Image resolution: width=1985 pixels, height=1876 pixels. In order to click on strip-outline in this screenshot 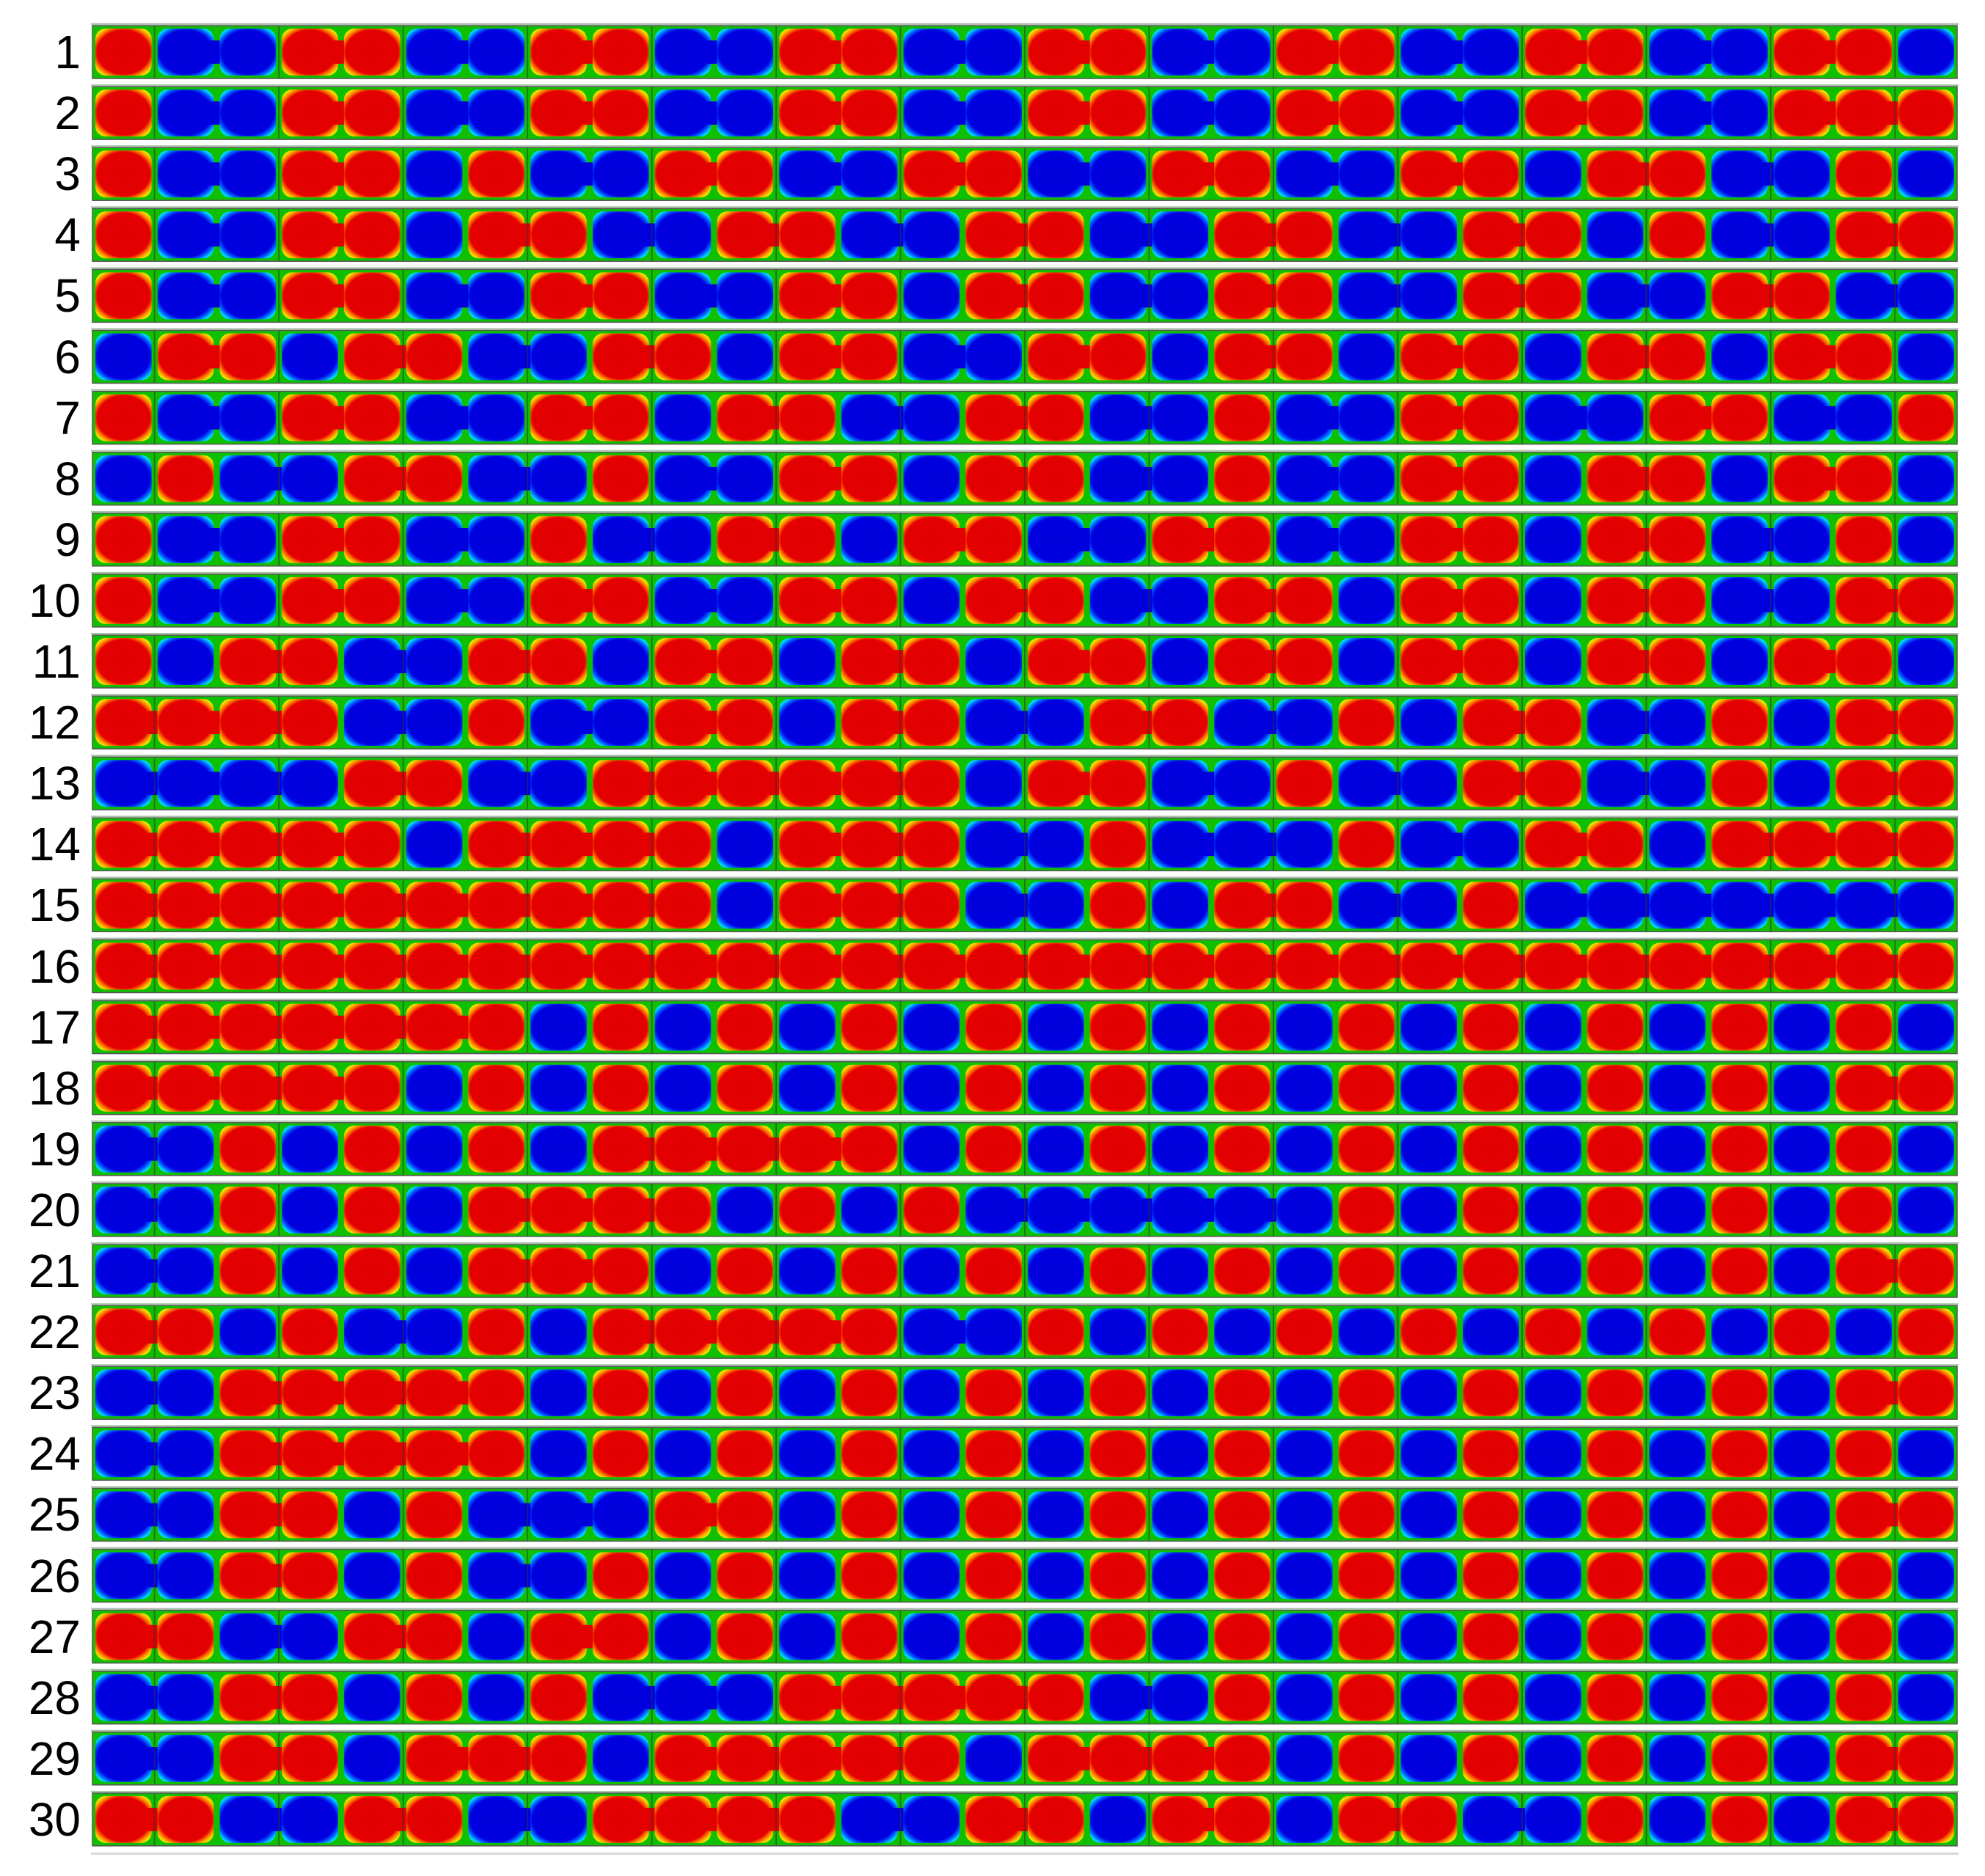, I will do `click(1025, 1027)`.